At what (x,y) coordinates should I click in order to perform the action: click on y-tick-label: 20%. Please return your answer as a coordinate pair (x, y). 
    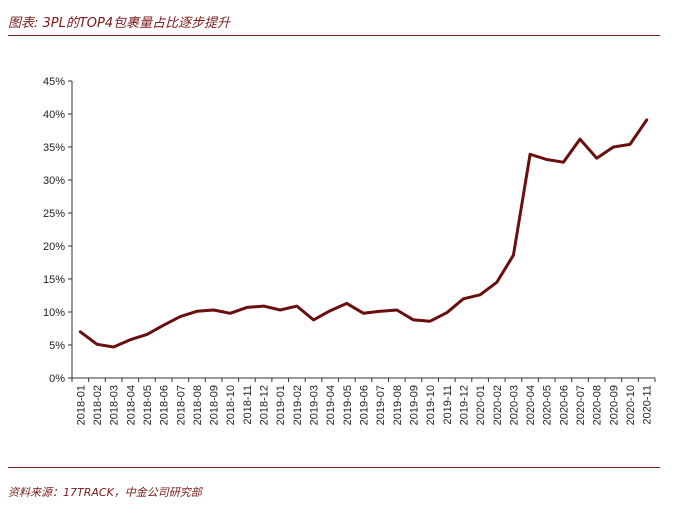
    Looking at the image, I should click on (54, 247).